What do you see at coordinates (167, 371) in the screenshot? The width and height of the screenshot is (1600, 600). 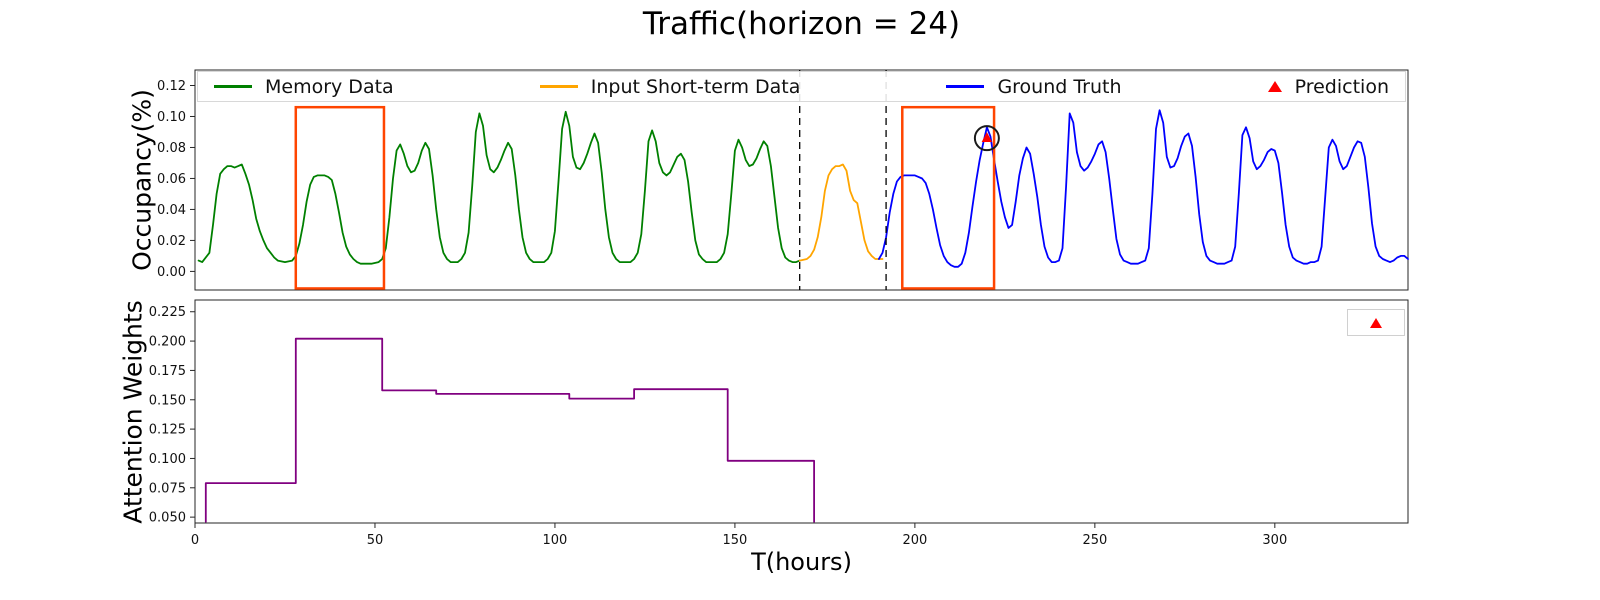 I see `svg-text: 0.175` at bounding box center [167, 371].